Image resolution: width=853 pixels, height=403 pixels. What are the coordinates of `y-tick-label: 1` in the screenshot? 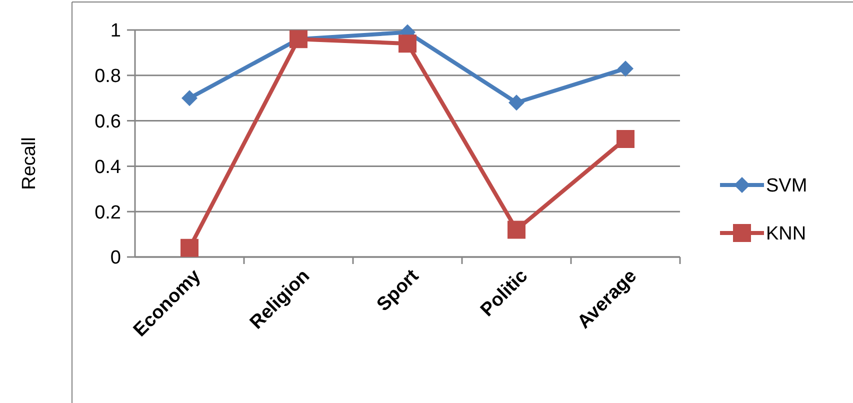 It's located at (115, 31).